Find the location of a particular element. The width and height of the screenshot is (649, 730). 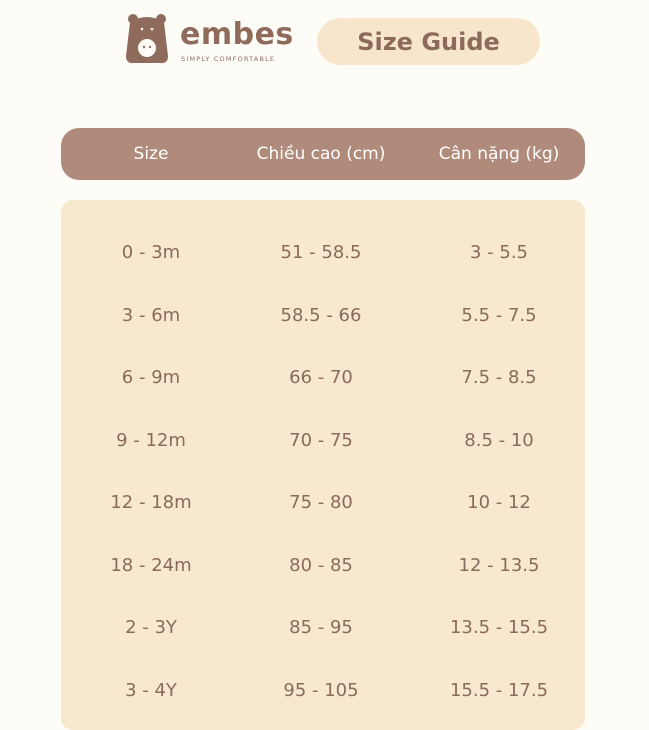

table-row: 12 - 18m 75 - 80 10 - 12 is located at coordinates (323, 503).